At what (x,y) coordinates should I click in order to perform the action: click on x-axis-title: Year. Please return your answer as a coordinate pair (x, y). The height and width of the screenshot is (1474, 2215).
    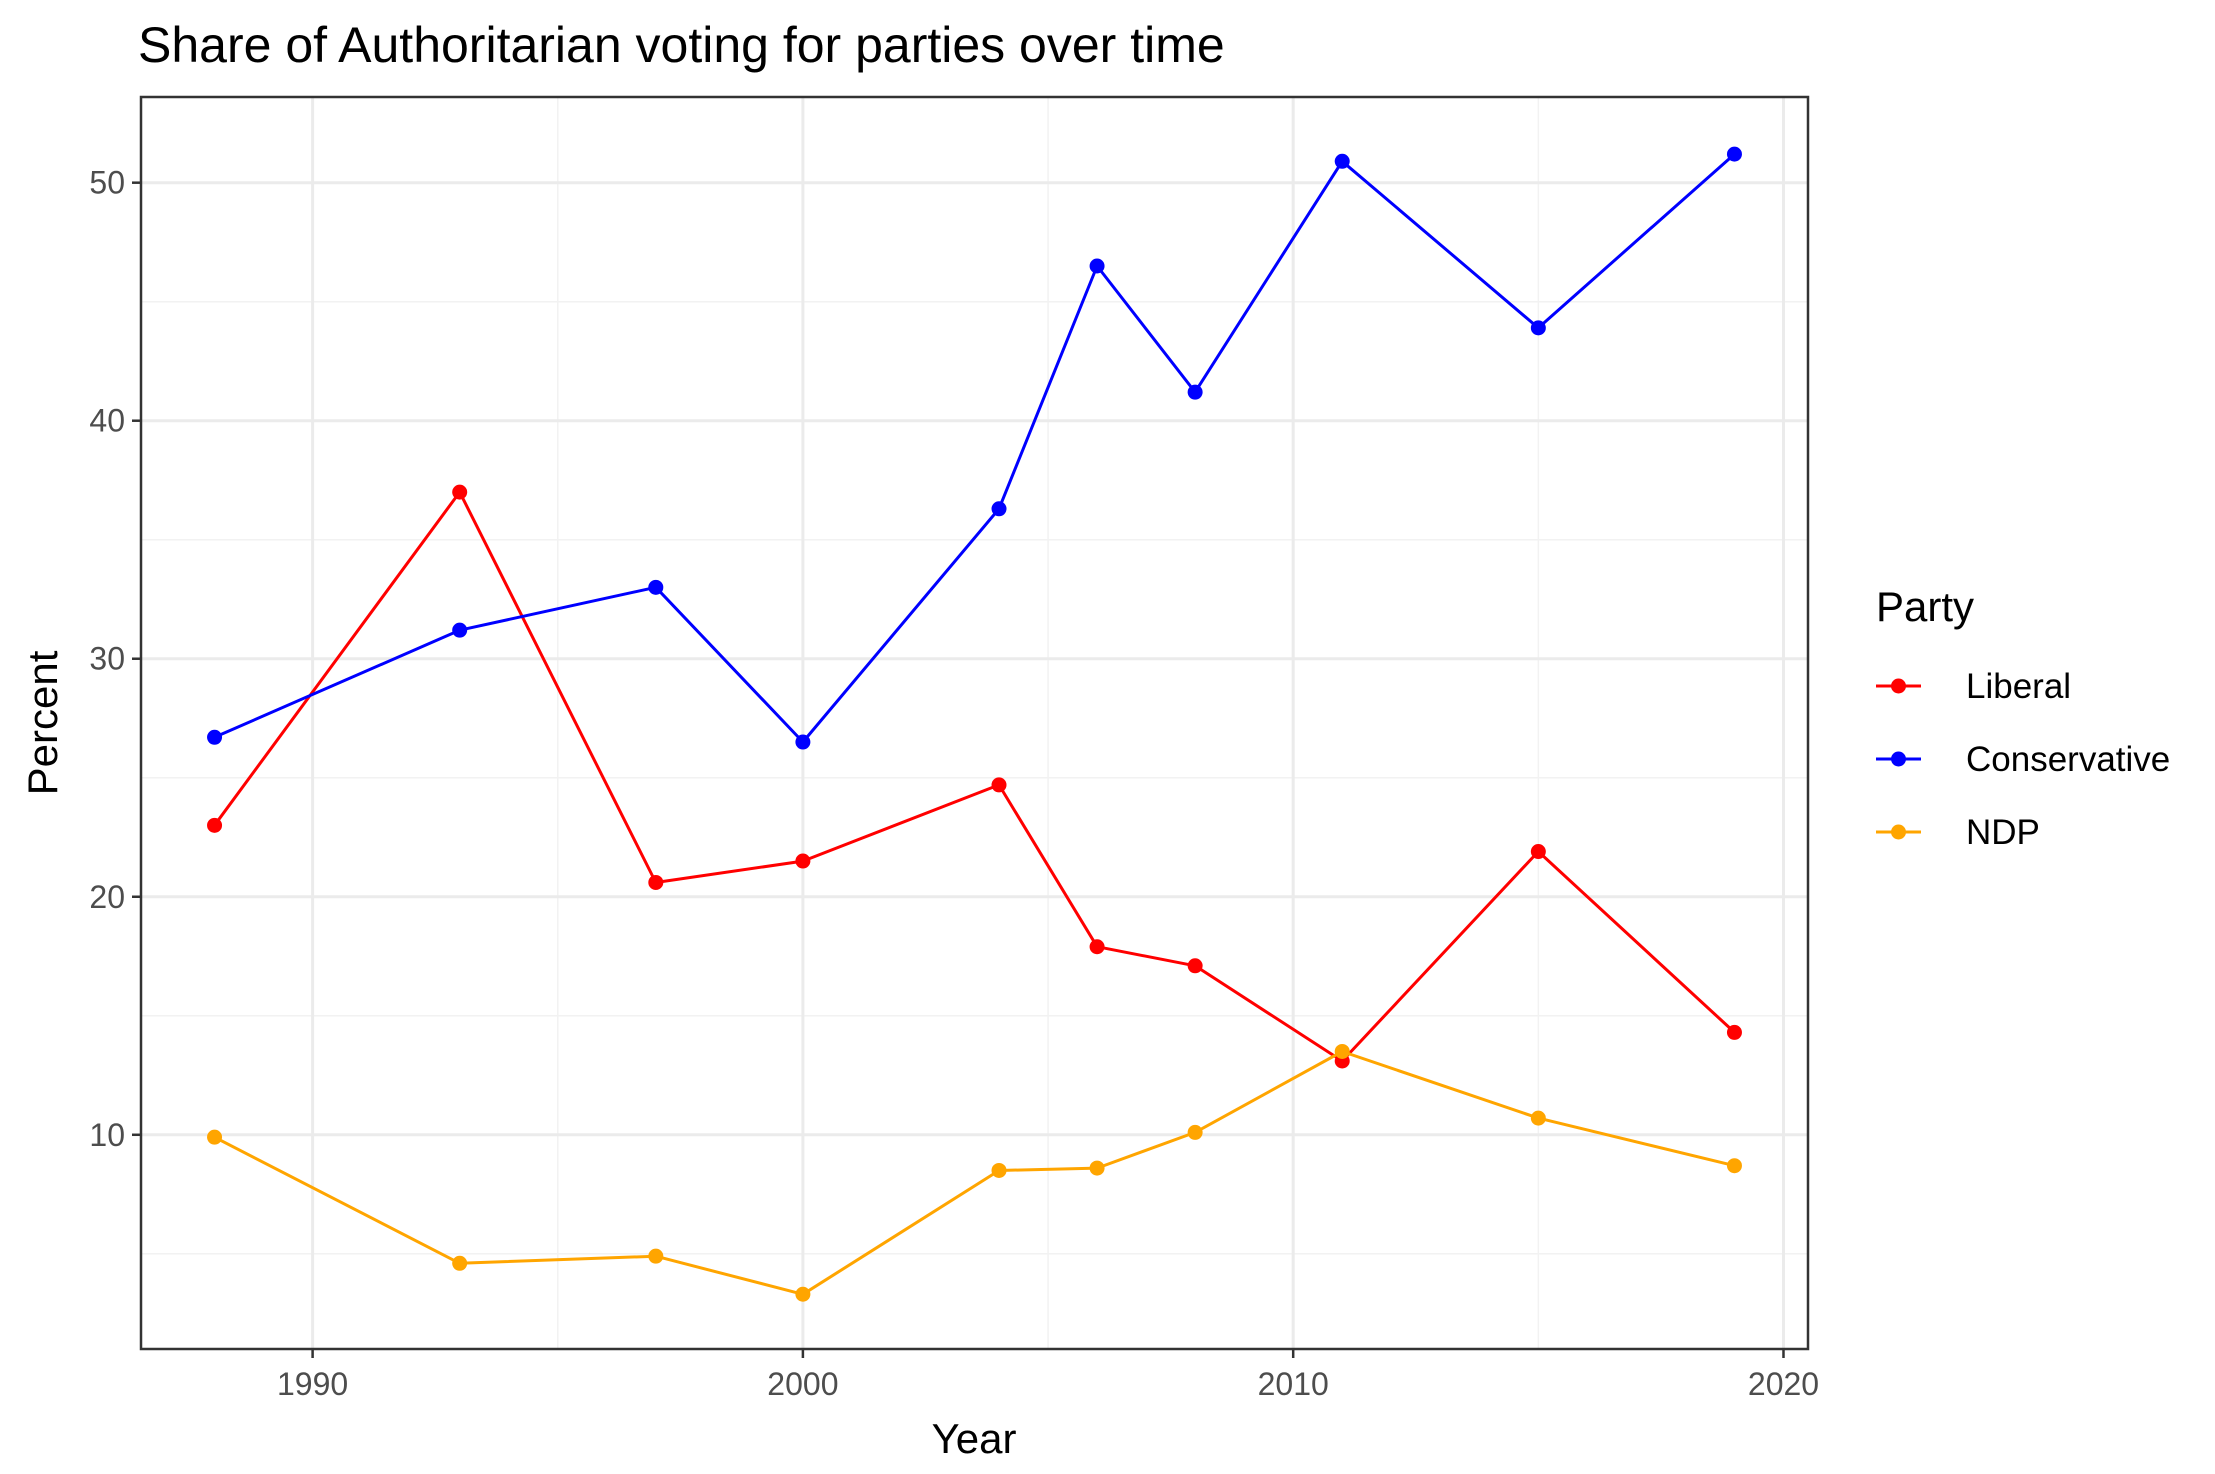
    Looking at the image, I should click on (974, 1438).